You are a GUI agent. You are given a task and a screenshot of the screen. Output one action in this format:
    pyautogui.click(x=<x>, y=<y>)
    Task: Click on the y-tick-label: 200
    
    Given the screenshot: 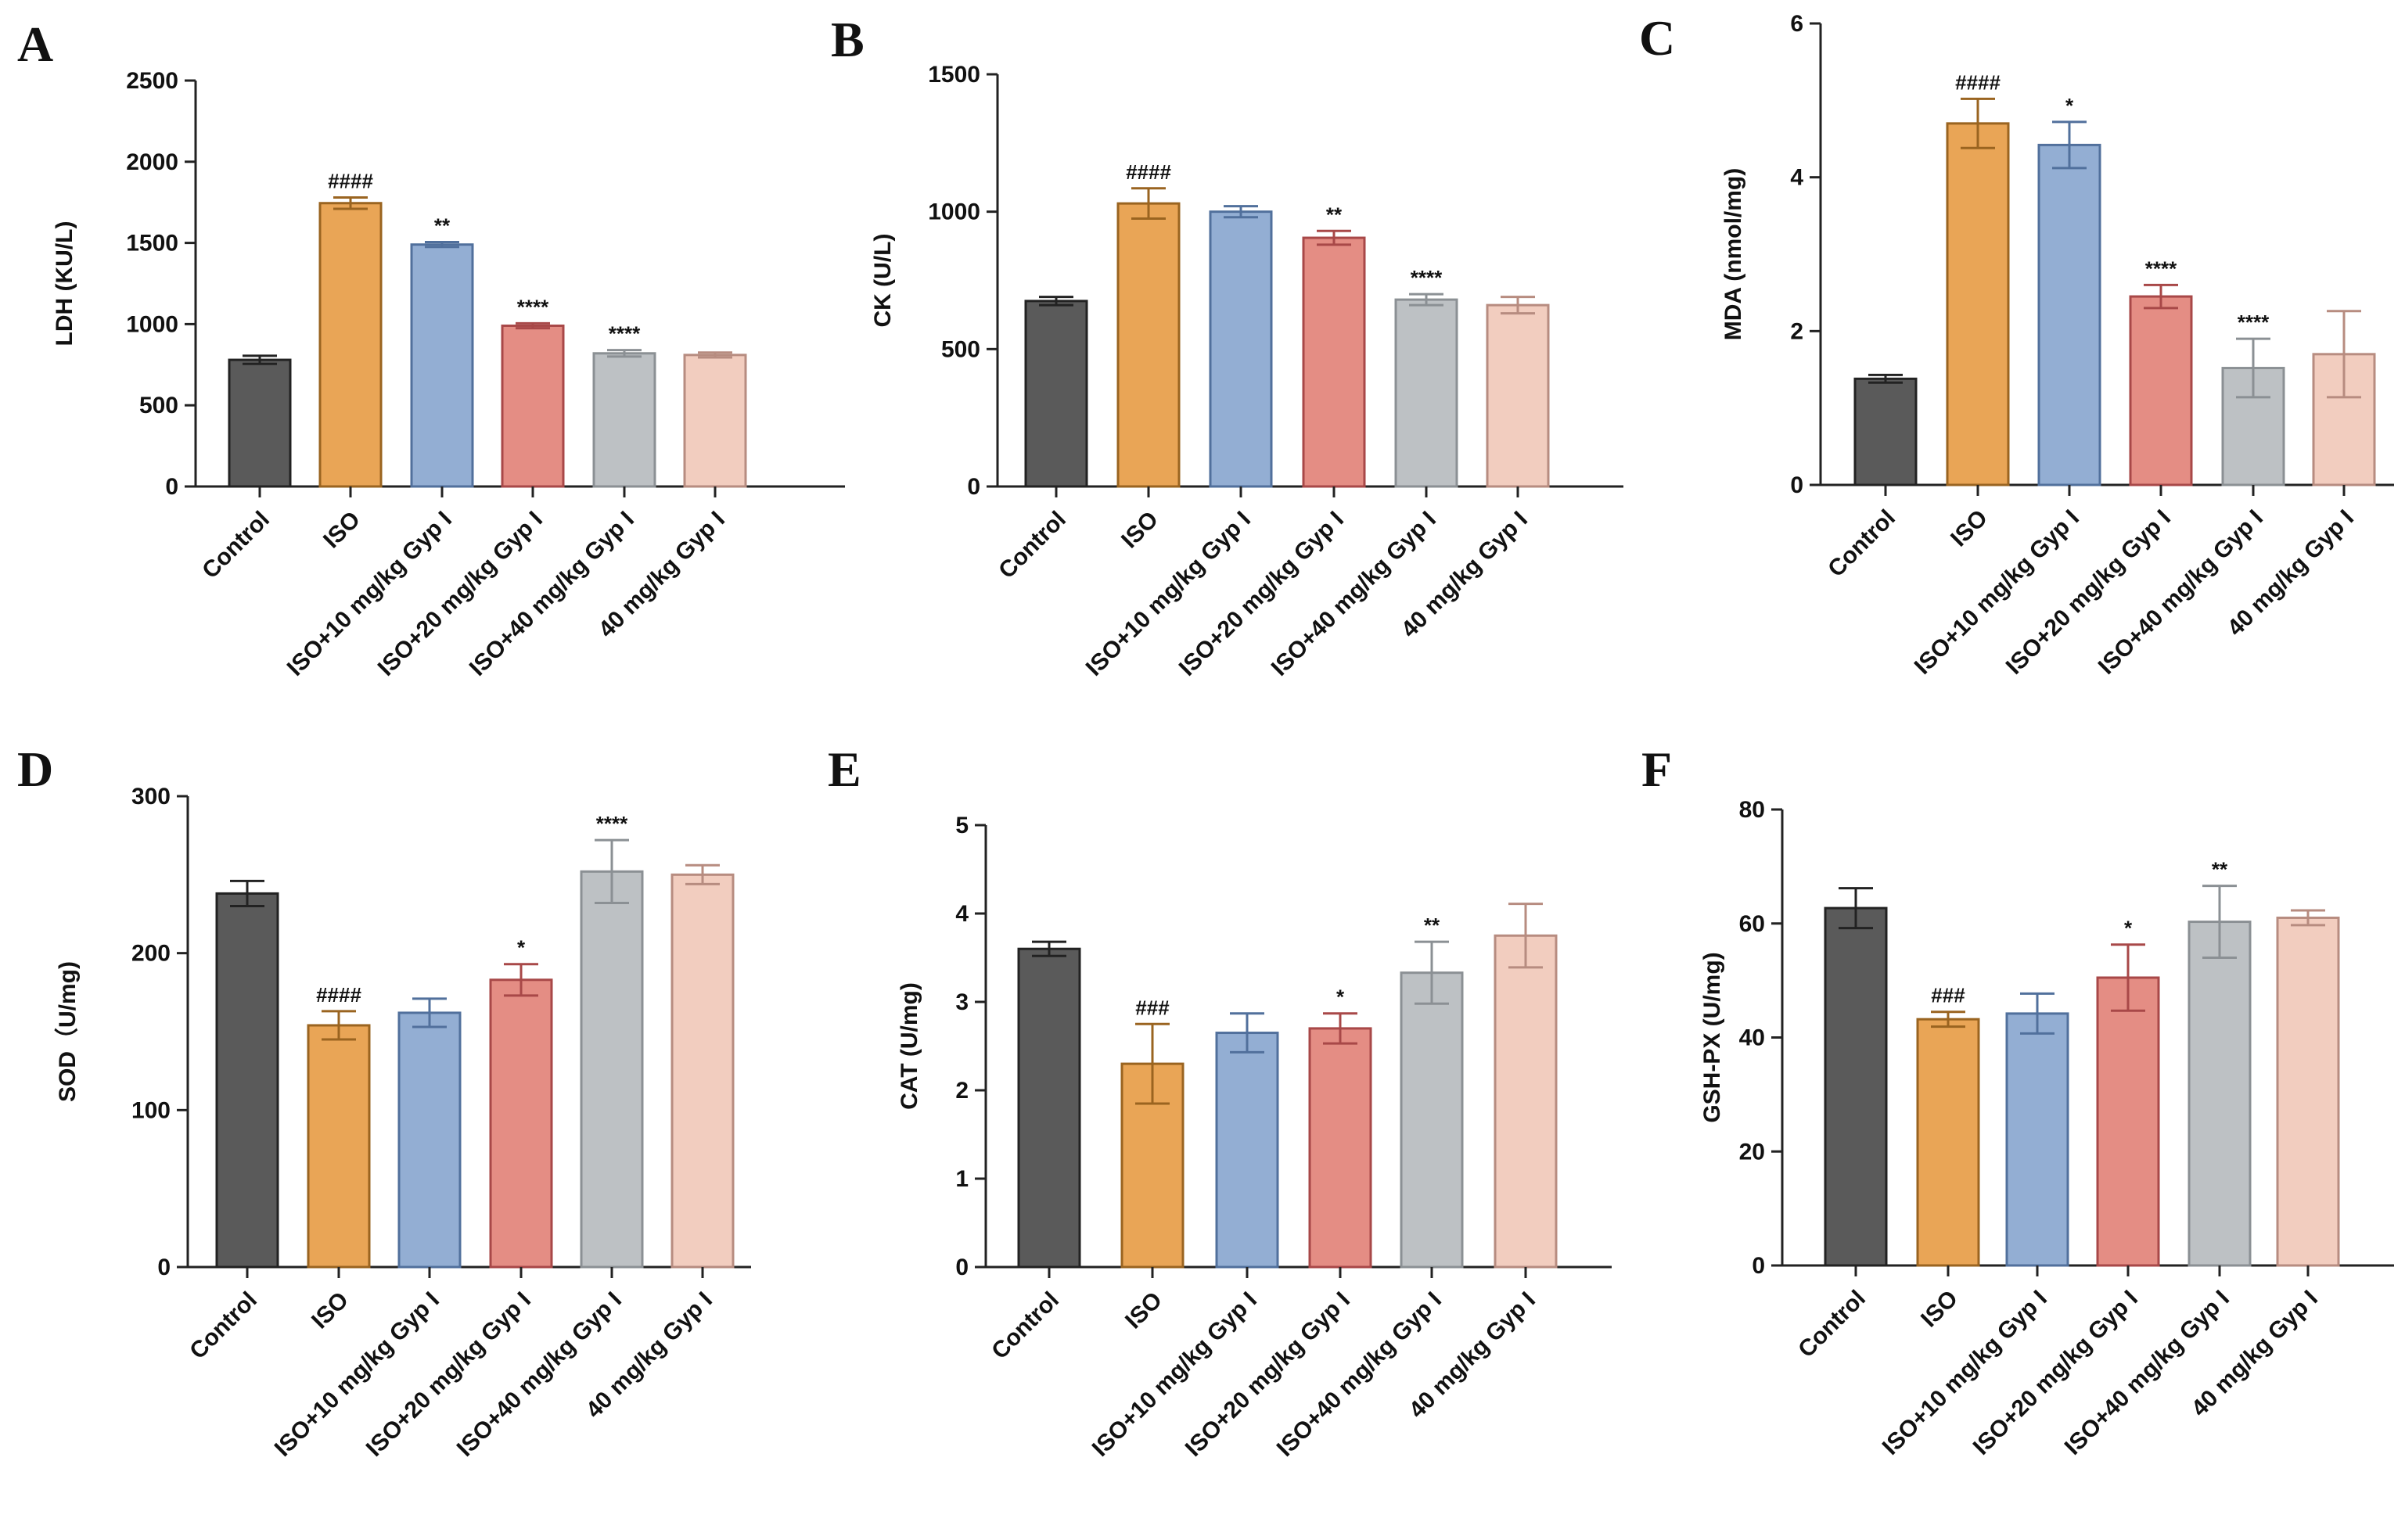 What is the action you would take?
    pyautogui.click(x=151, y=954)
    